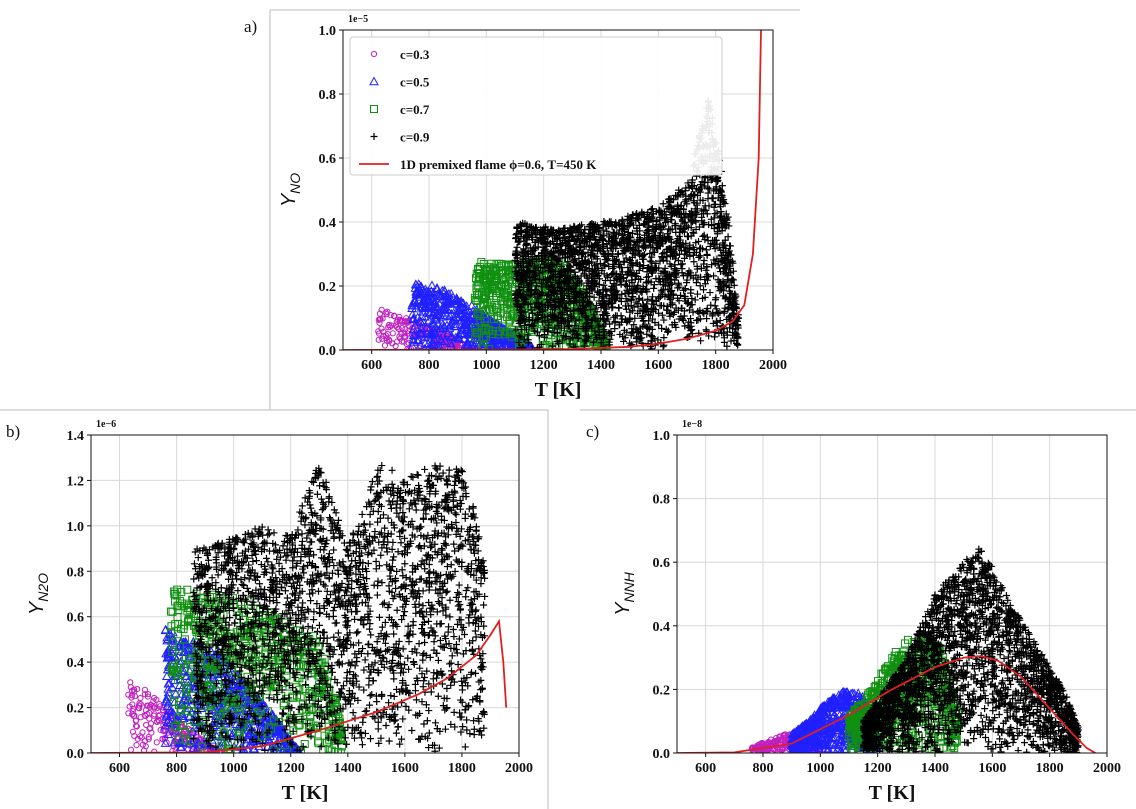 The height and width of the screenshot is (809, 1136). Describe the element at coordinates (76, 481) in the screenshot. I see `y-tick-label: 1.2` at that location.